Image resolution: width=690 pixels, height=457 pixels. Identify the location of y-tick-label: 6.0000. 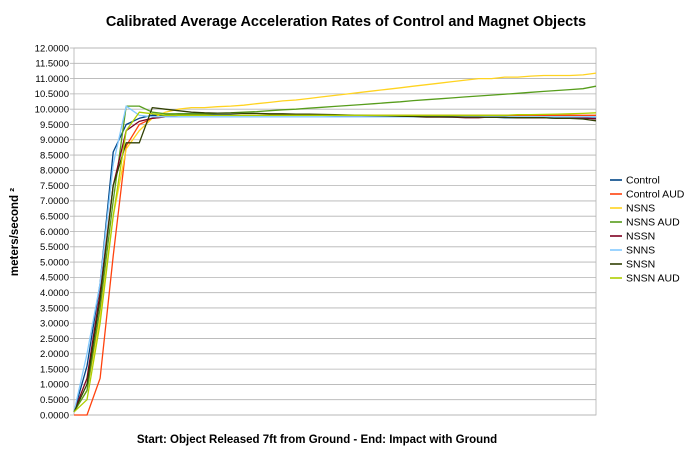
(54, 232).